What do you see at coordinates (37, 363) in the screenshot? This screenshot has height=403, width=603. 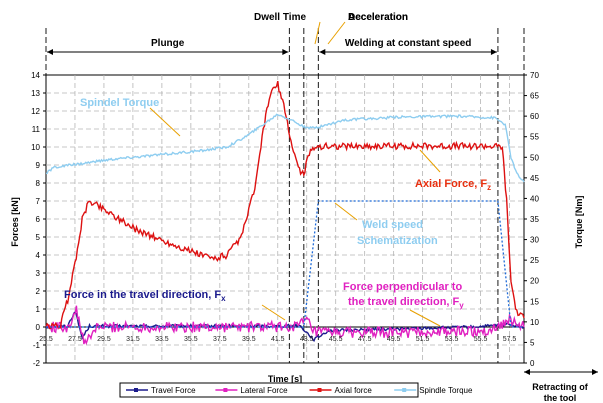 I see `y-left-tick-label: -2` at bounding box center [37, 363].